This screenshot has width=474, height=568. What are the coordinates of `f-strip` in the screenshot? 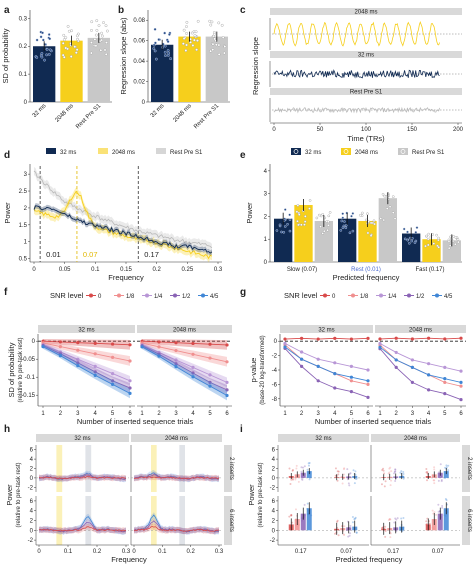 It's located at (86, 329).